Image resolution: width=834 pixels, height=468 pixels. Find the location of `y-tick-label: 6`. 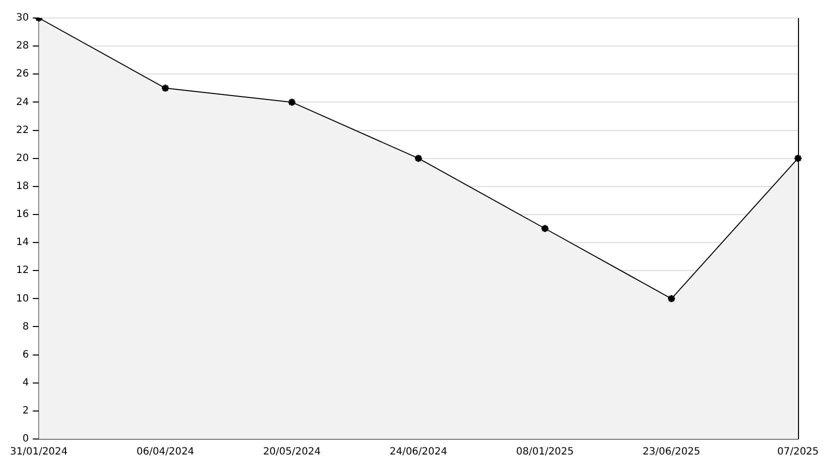

y-tick-label: 6 is located at coordinates (25, 354).